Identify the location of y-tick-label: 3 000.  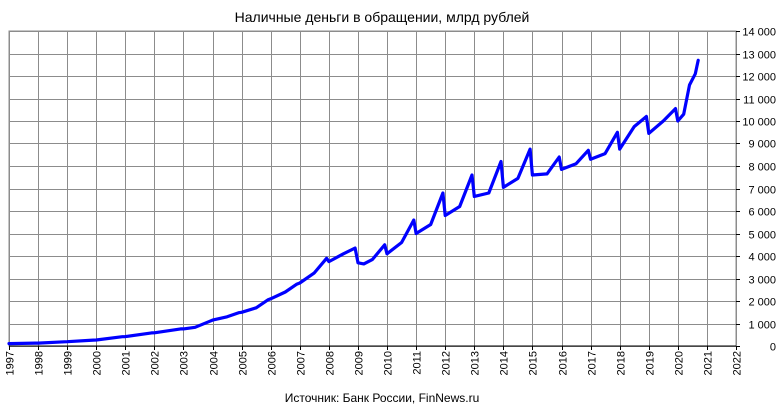
(762, 281).